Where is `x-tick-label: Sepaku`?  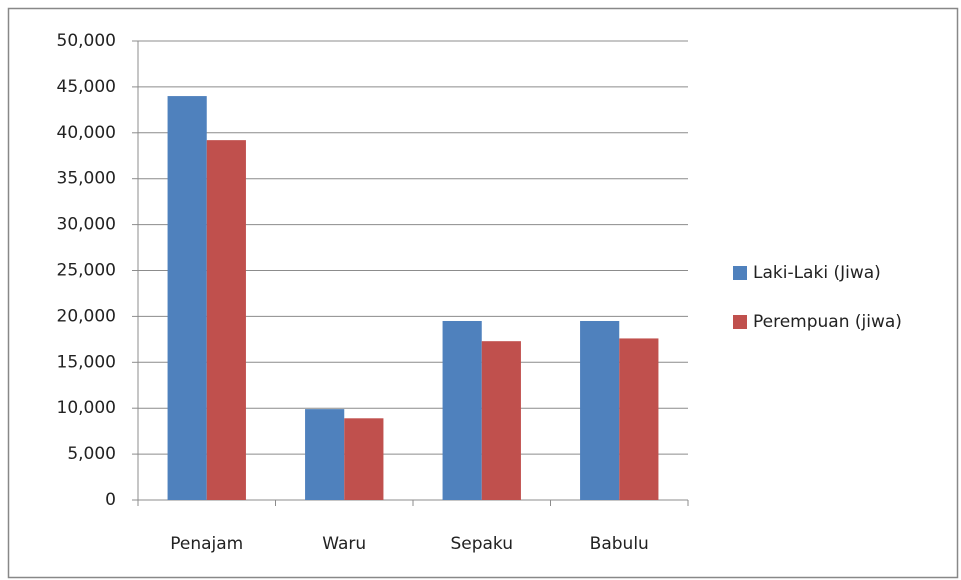
x-tick-label: Sepaku is located at coordinates (481, 544).